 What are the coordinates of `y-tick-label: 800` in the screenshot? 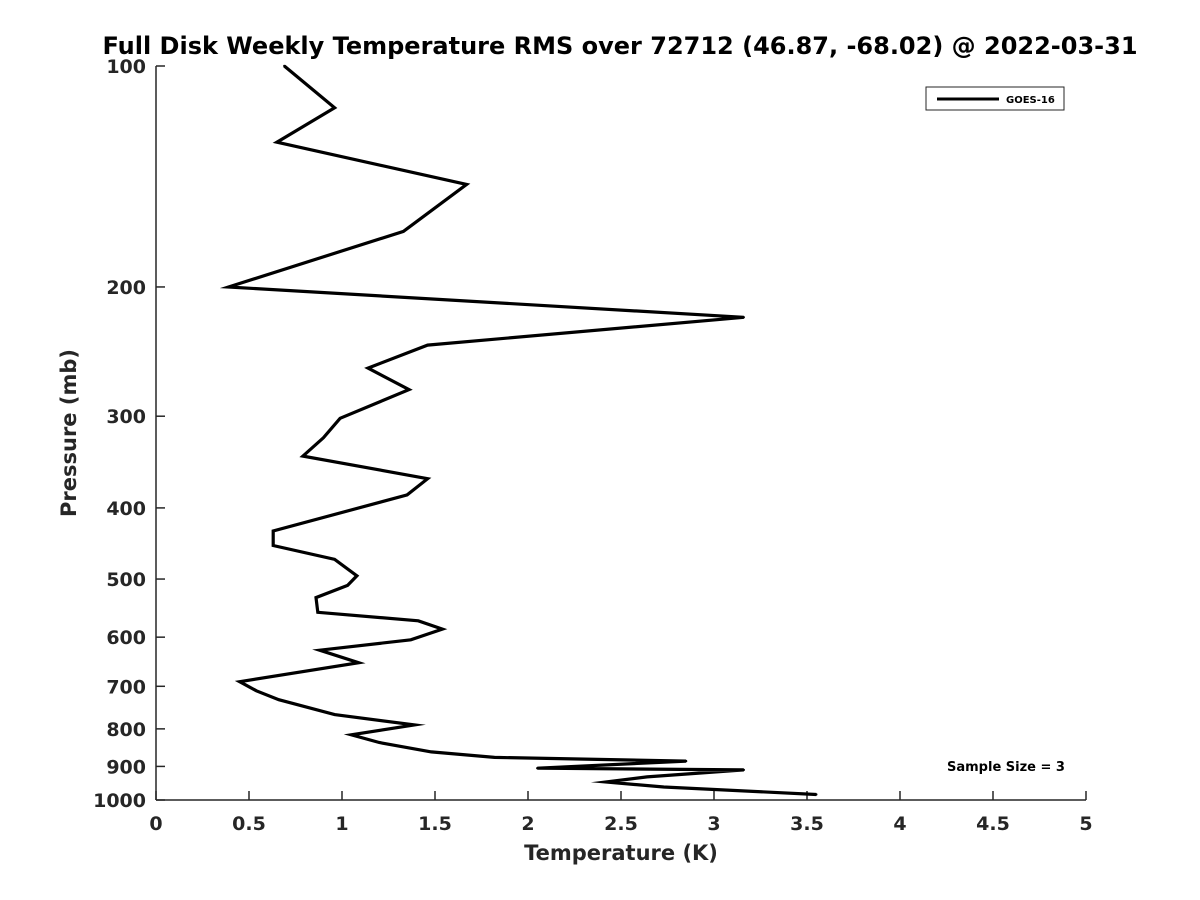 It's located at (126, 730).